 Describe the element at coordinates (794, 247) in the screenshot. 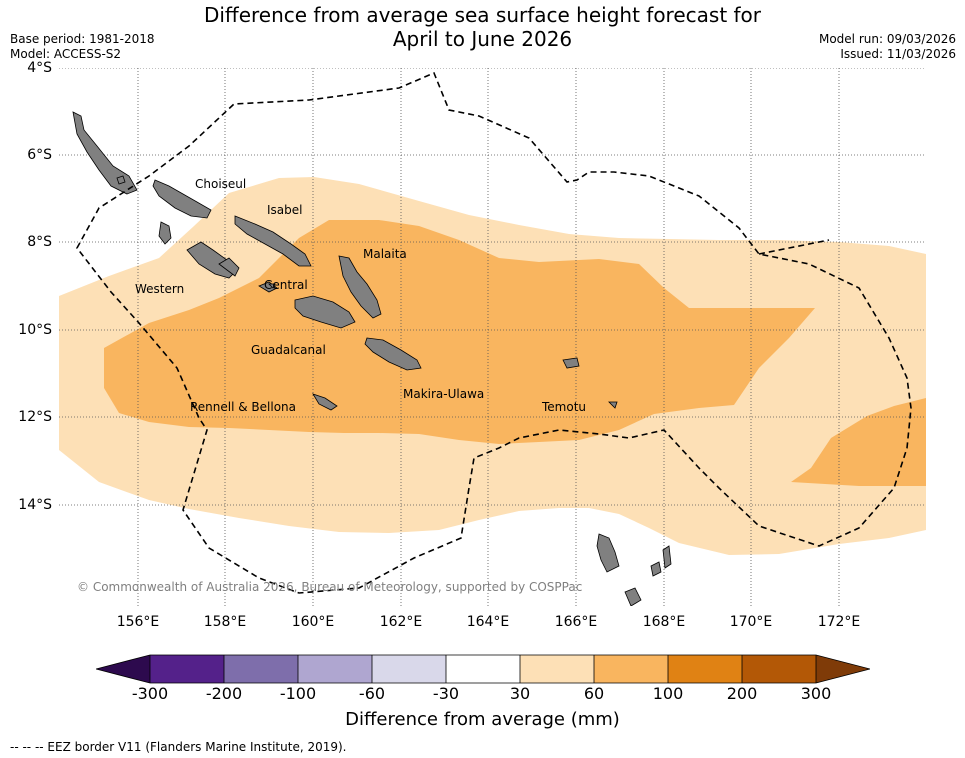

I see `eez-vanuatu-north` at that location.